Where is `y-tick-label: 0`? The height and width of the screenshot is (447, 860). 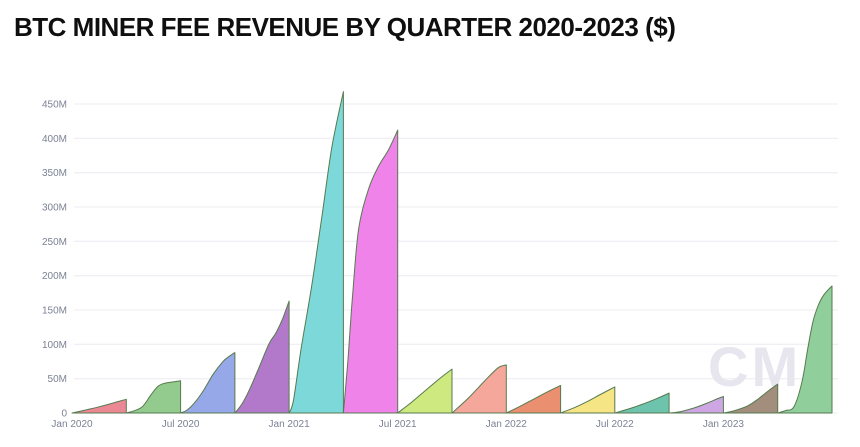
y-tick-label: 0 is located at coordinates (64, 414).